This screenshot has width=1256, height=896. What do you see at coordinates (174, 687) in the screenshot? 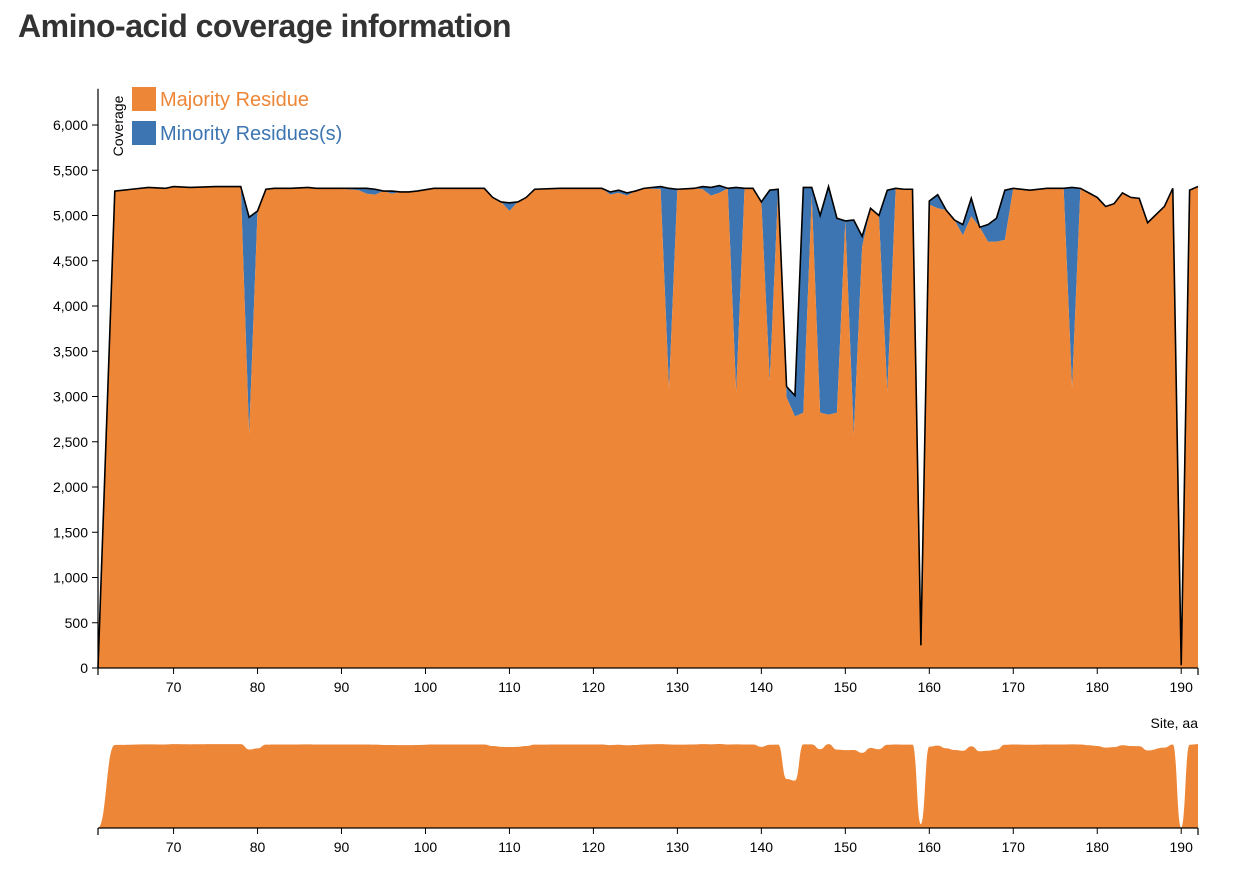
I see `x-tick-label: 70` at bounding box center [174, 687].